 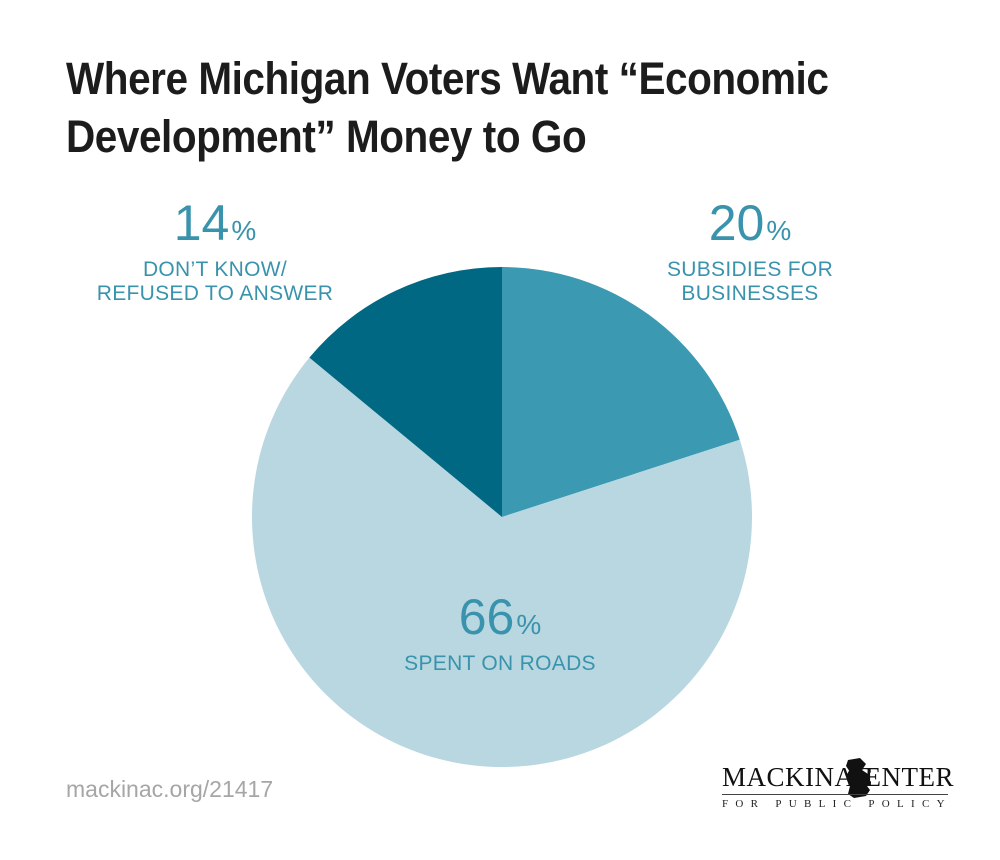 I want to click on pie-slice-dont-know, so click(x=405, y=392).